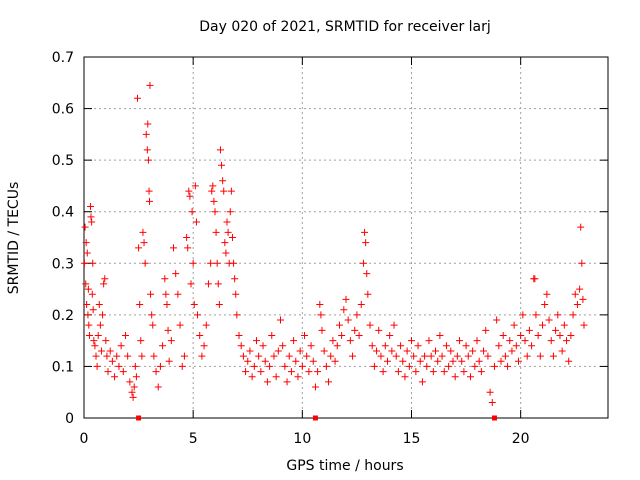 This screenshot has height=480, width=640. What do you see at coordinates (521, 439) in the screenshot?
I see `x-tick-label: 20` at bounding box center [521, 439].